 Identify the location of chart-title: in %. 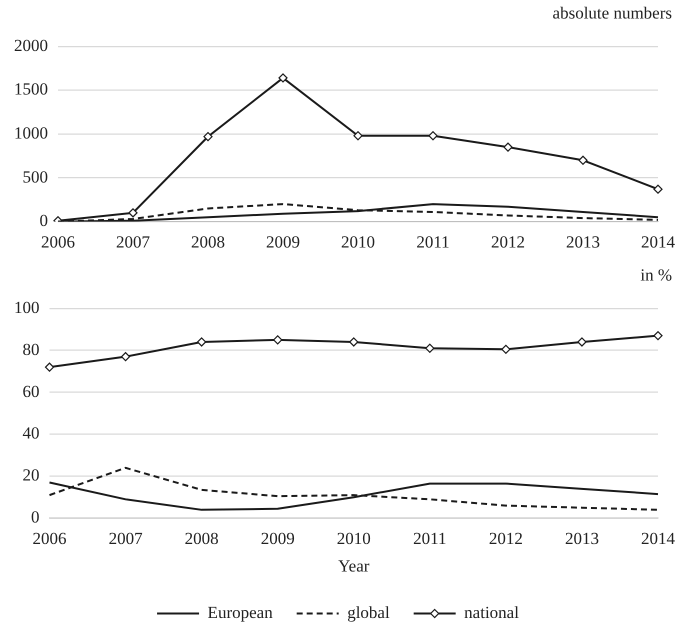
(656, 275).